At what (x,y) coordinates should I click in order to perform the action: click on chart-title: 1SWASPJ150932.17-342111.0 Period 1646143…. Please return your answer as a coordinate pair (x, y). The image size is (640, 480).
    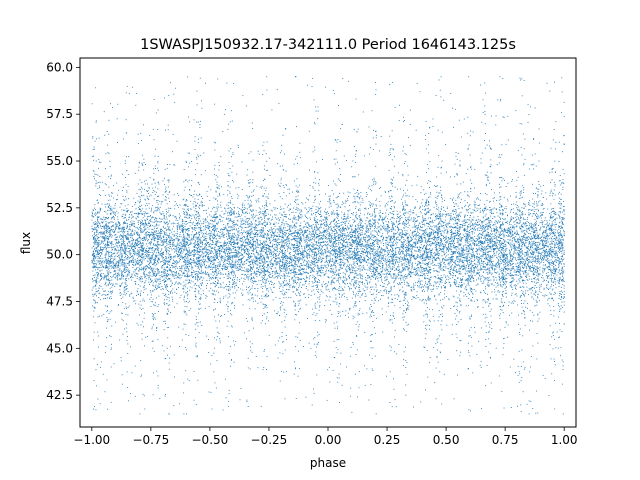
    Looking at the image, I should click on (328, 45).